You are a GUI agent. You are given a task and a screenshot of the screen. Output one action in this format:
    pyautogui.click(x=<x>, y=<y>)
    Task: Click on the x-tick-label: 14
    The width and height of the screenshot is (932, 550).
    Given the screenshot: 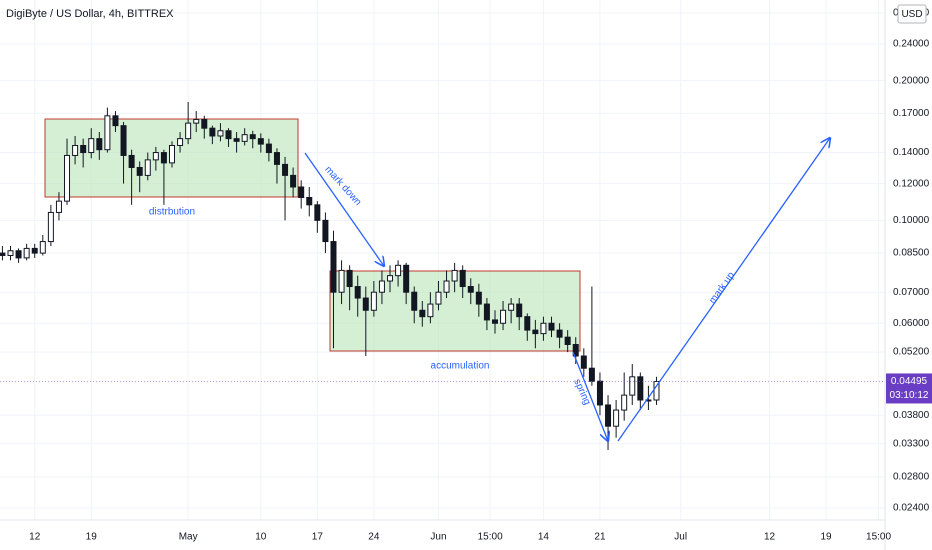 What is the action you would take?
    pyautogui.click(x=544, y=537)
    